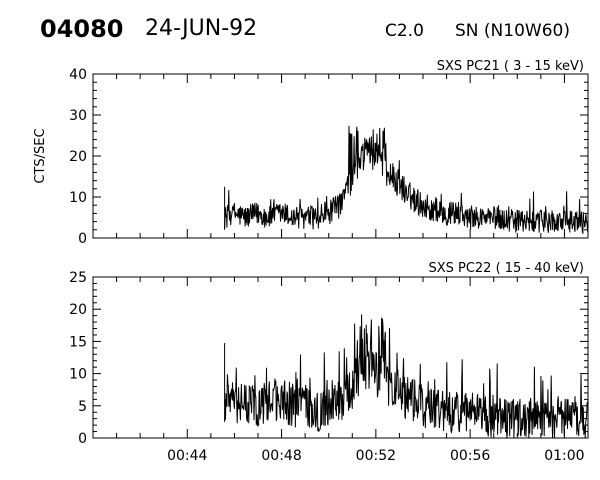 This screenshot has width=600, height=480. What do you see at coordinates (78, 278) in the screenshot?
I see `y-tick-label: 25` at bounding box center [78, 278].